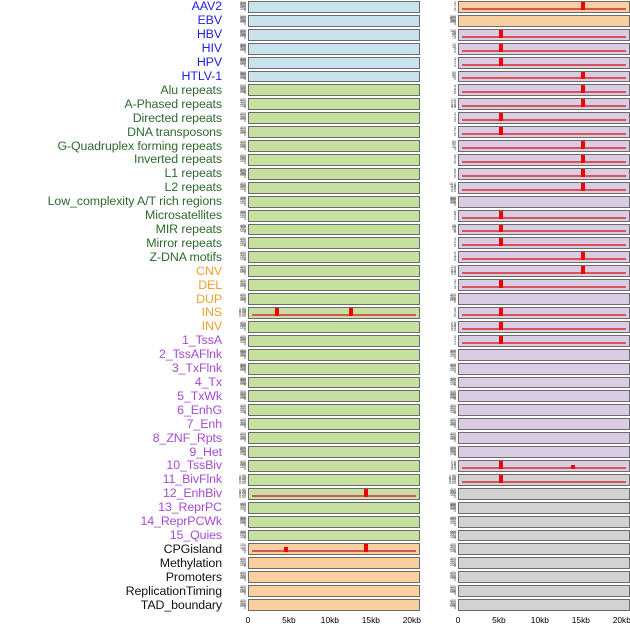 The image size is (630, 630). I want to click on track-label: L1 repeats, so click(193, 173).